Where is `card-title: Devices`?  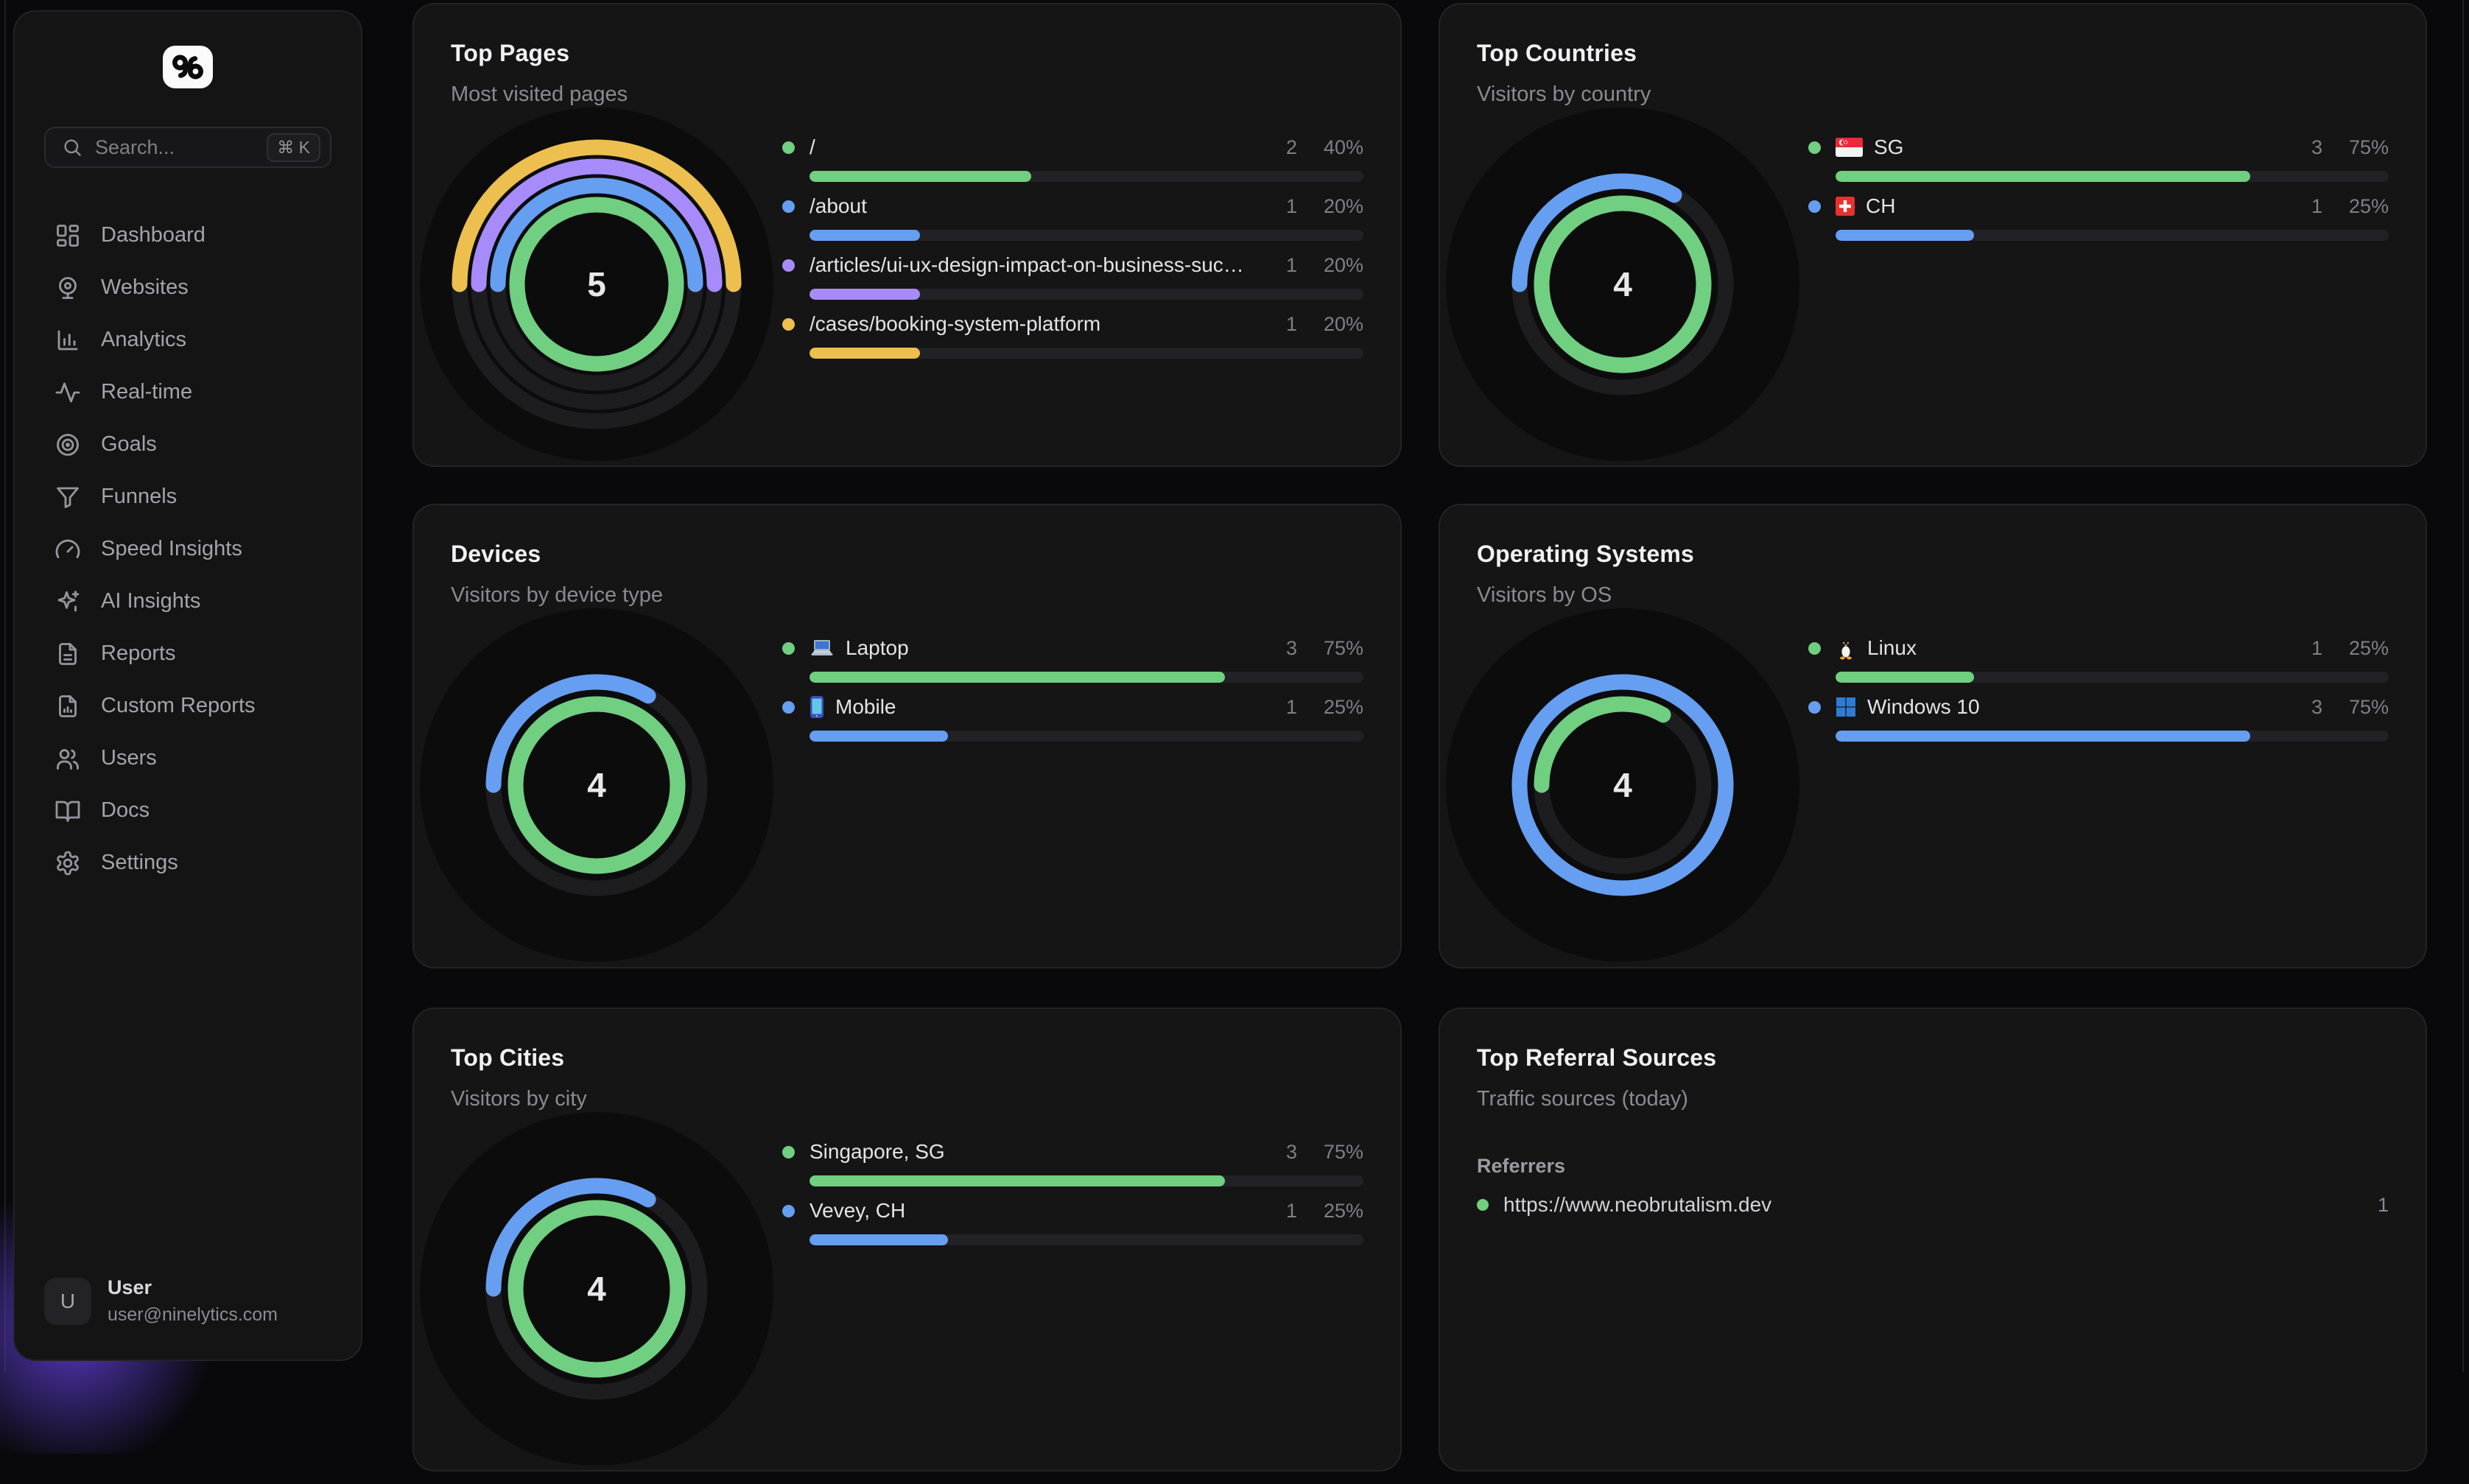
card-title: Devices is located at coordinates (907, 555).